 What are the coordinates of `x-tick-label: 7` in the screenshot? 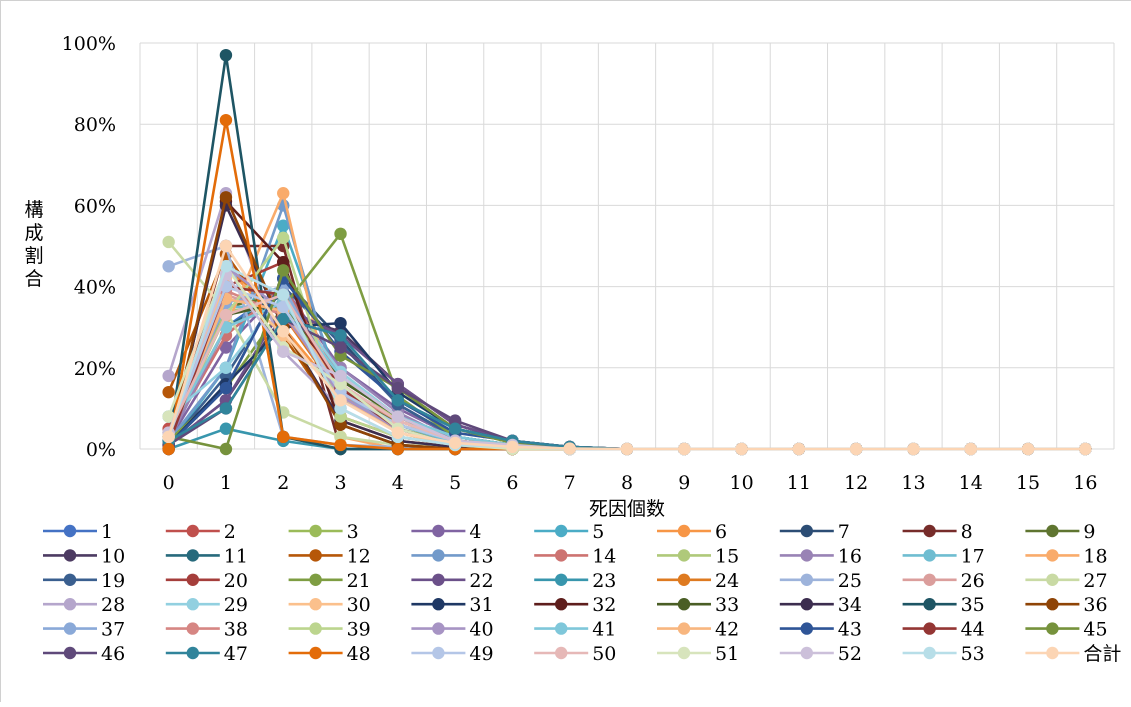 It's located at (570, 483).